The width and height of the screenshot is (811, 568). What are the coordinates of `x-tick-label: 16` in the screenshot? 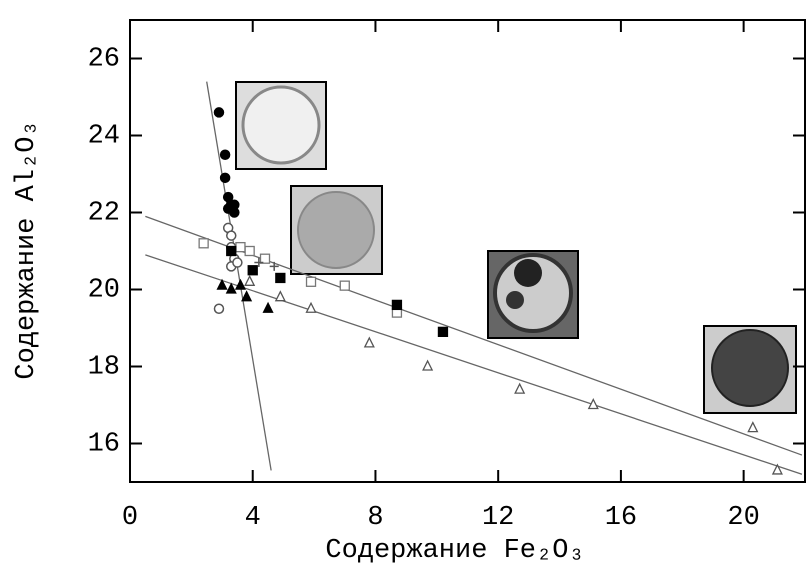 It's located at (621, 518).